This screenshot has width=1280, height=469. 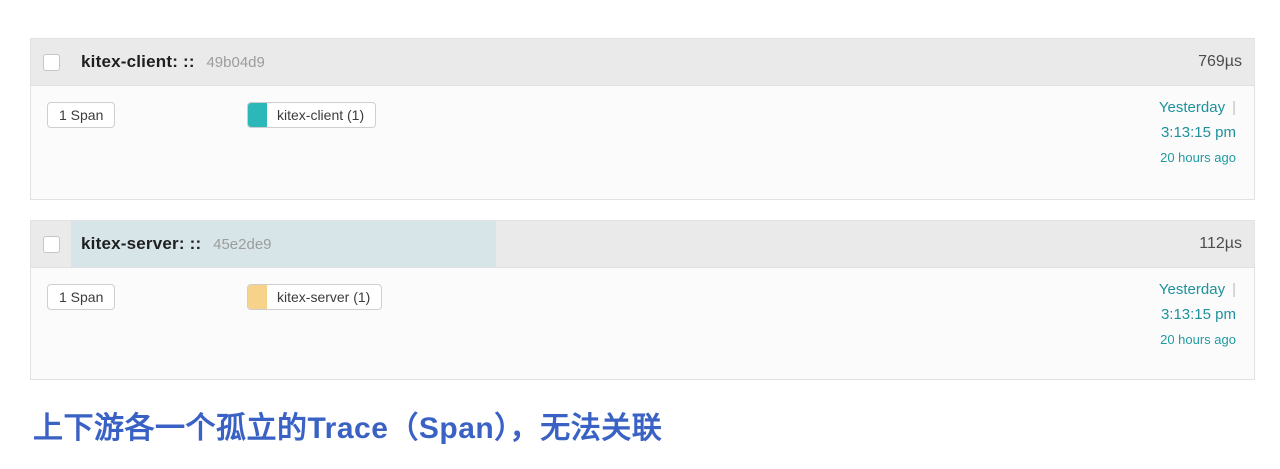 I want to click on trace-title: kitex-server: :: 45e2de9, so click(x=176, y=244).